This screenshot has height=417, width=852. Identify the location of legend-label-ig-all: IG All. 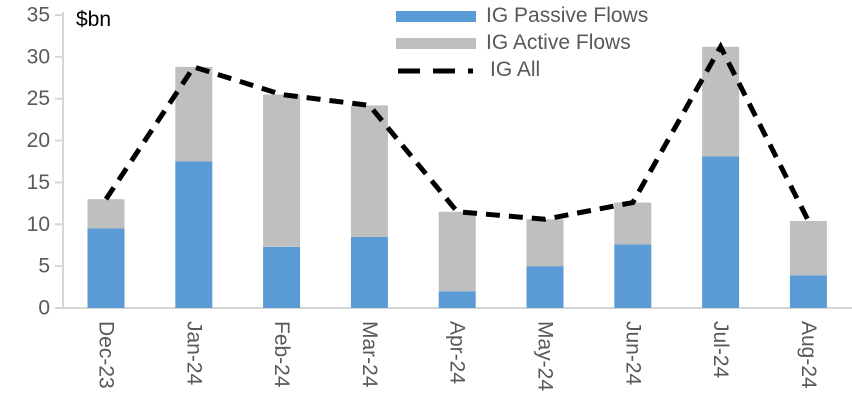
(515, 69).